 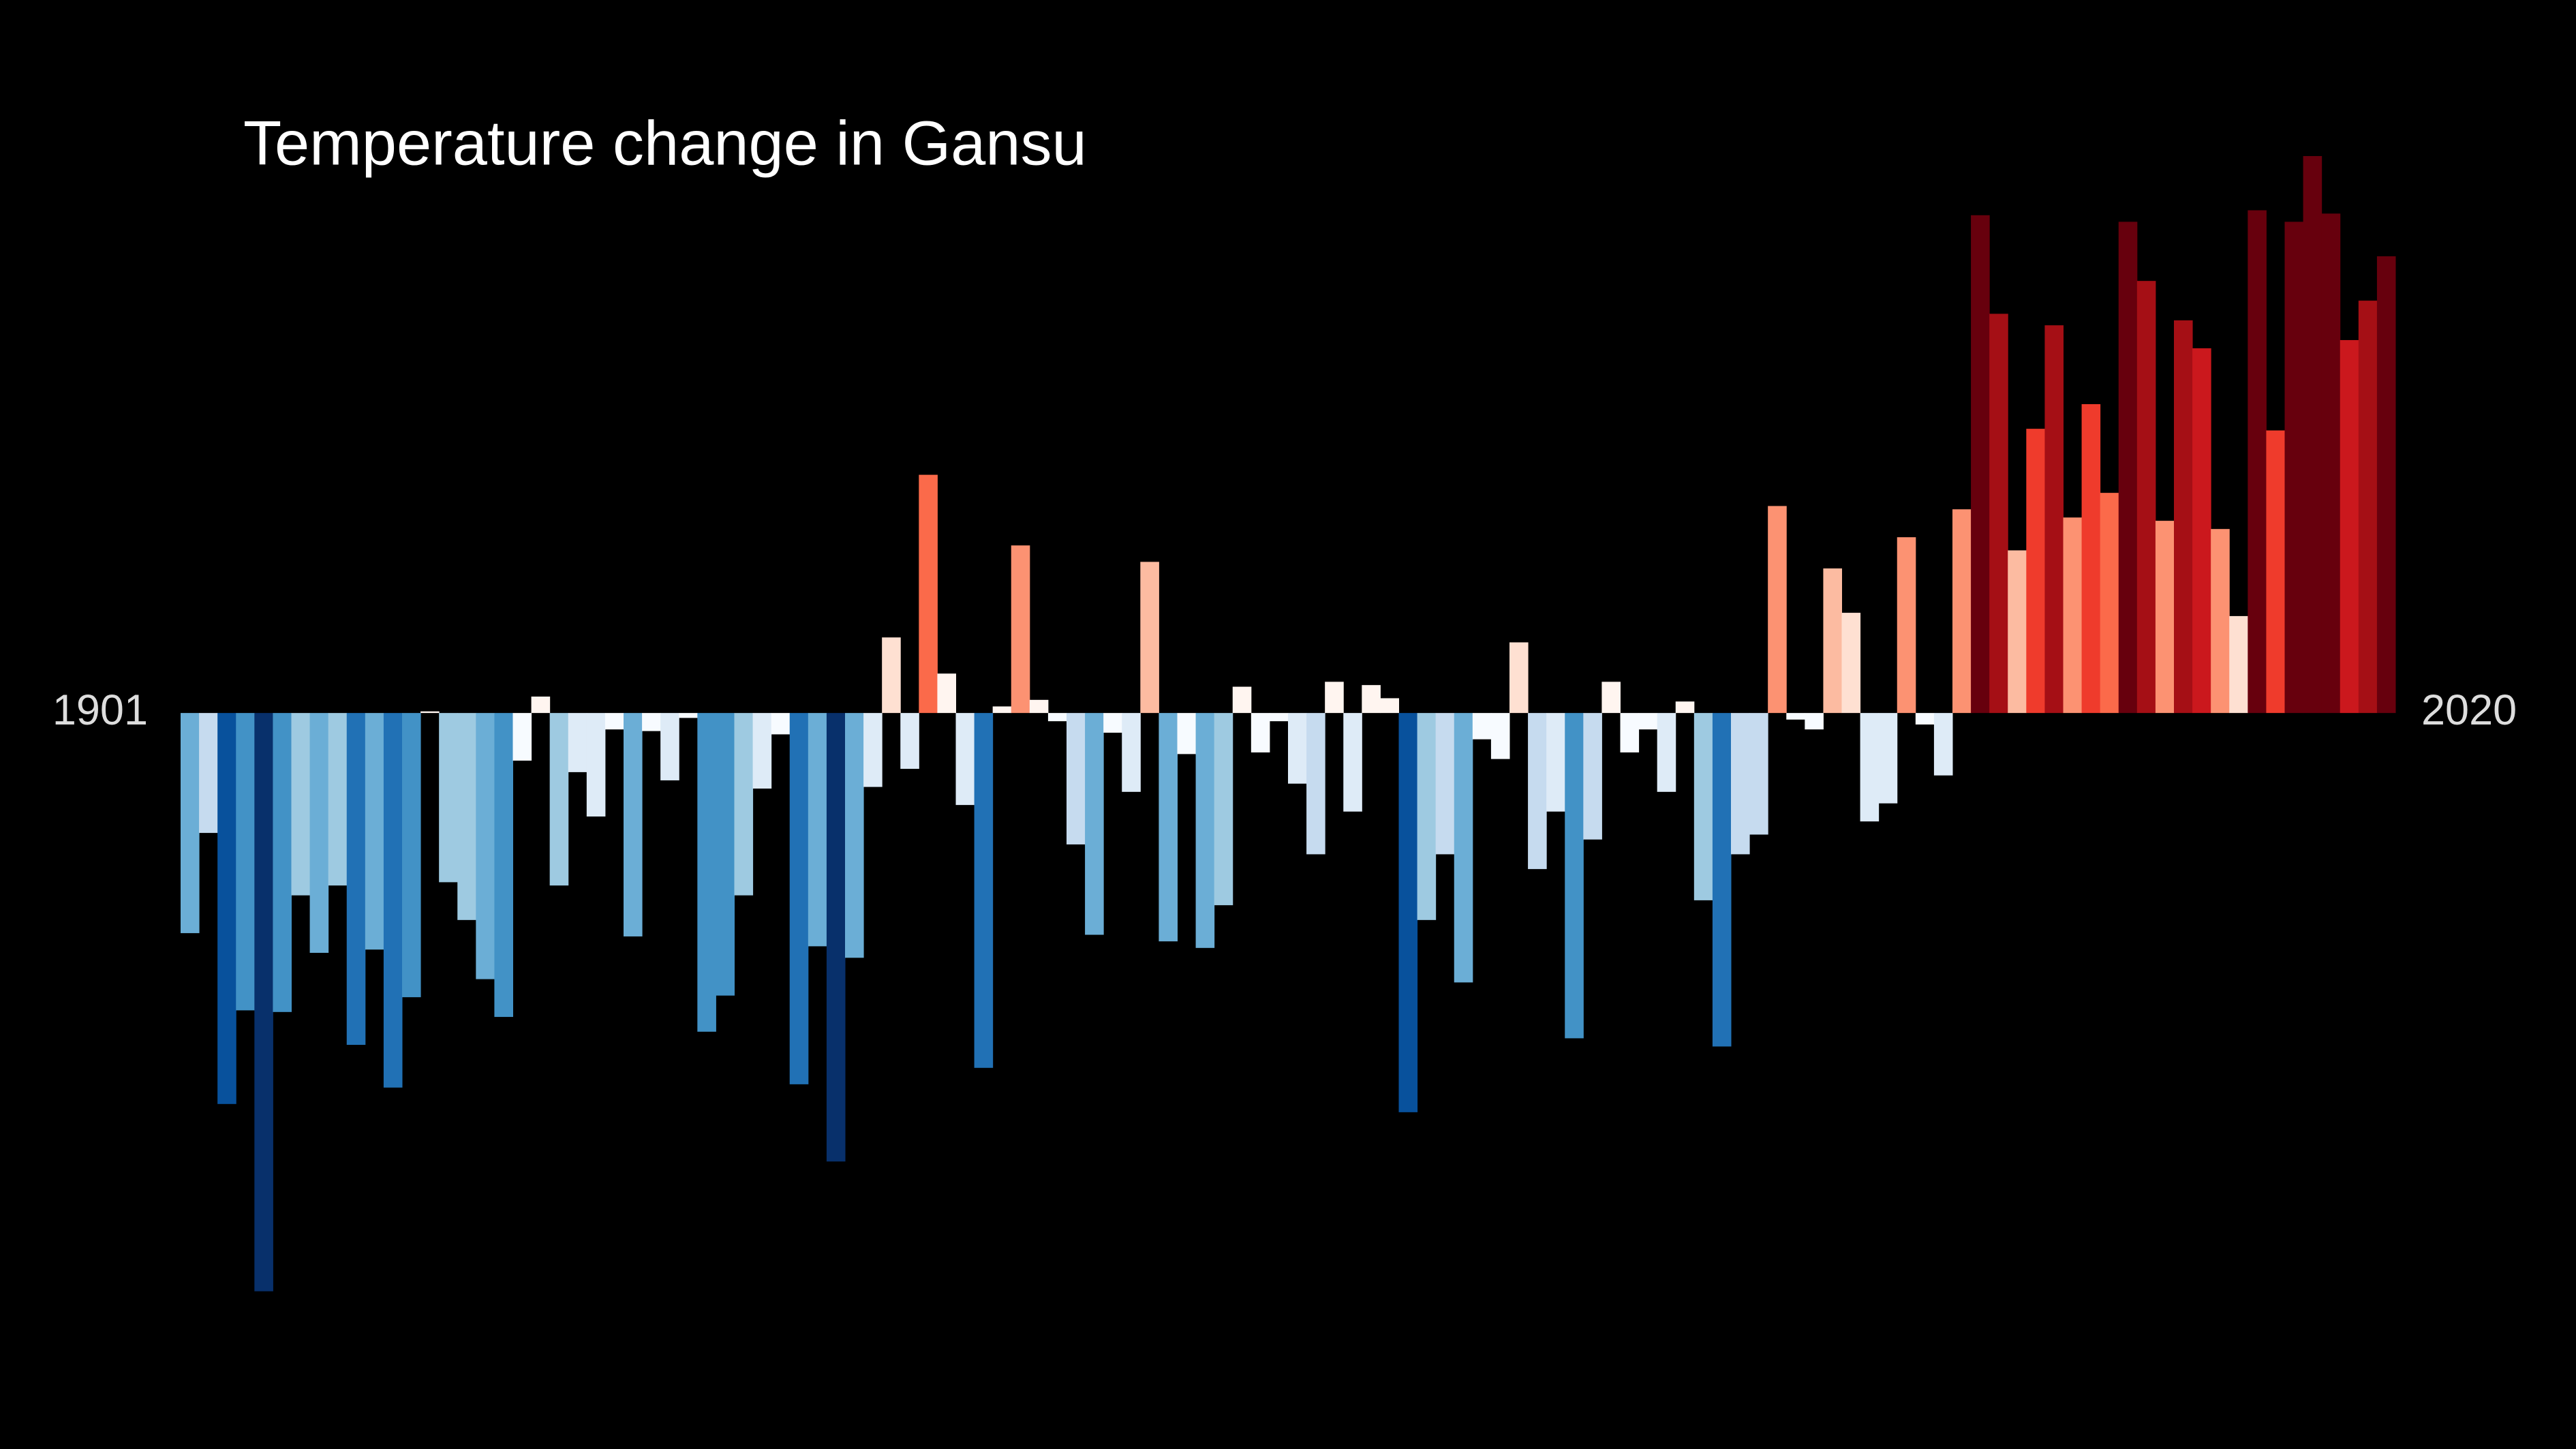 What do you see at coordinates (2469, 710) in the screenshot?
I see `x-tick-label: 2020` at bounding box center [2469, 710].